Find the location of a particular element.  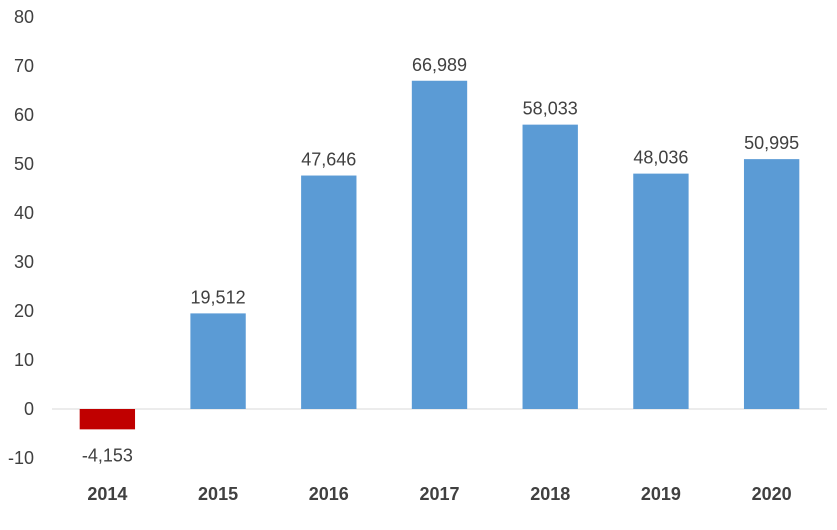

bar-2014 is located at coordinates (107, 419).